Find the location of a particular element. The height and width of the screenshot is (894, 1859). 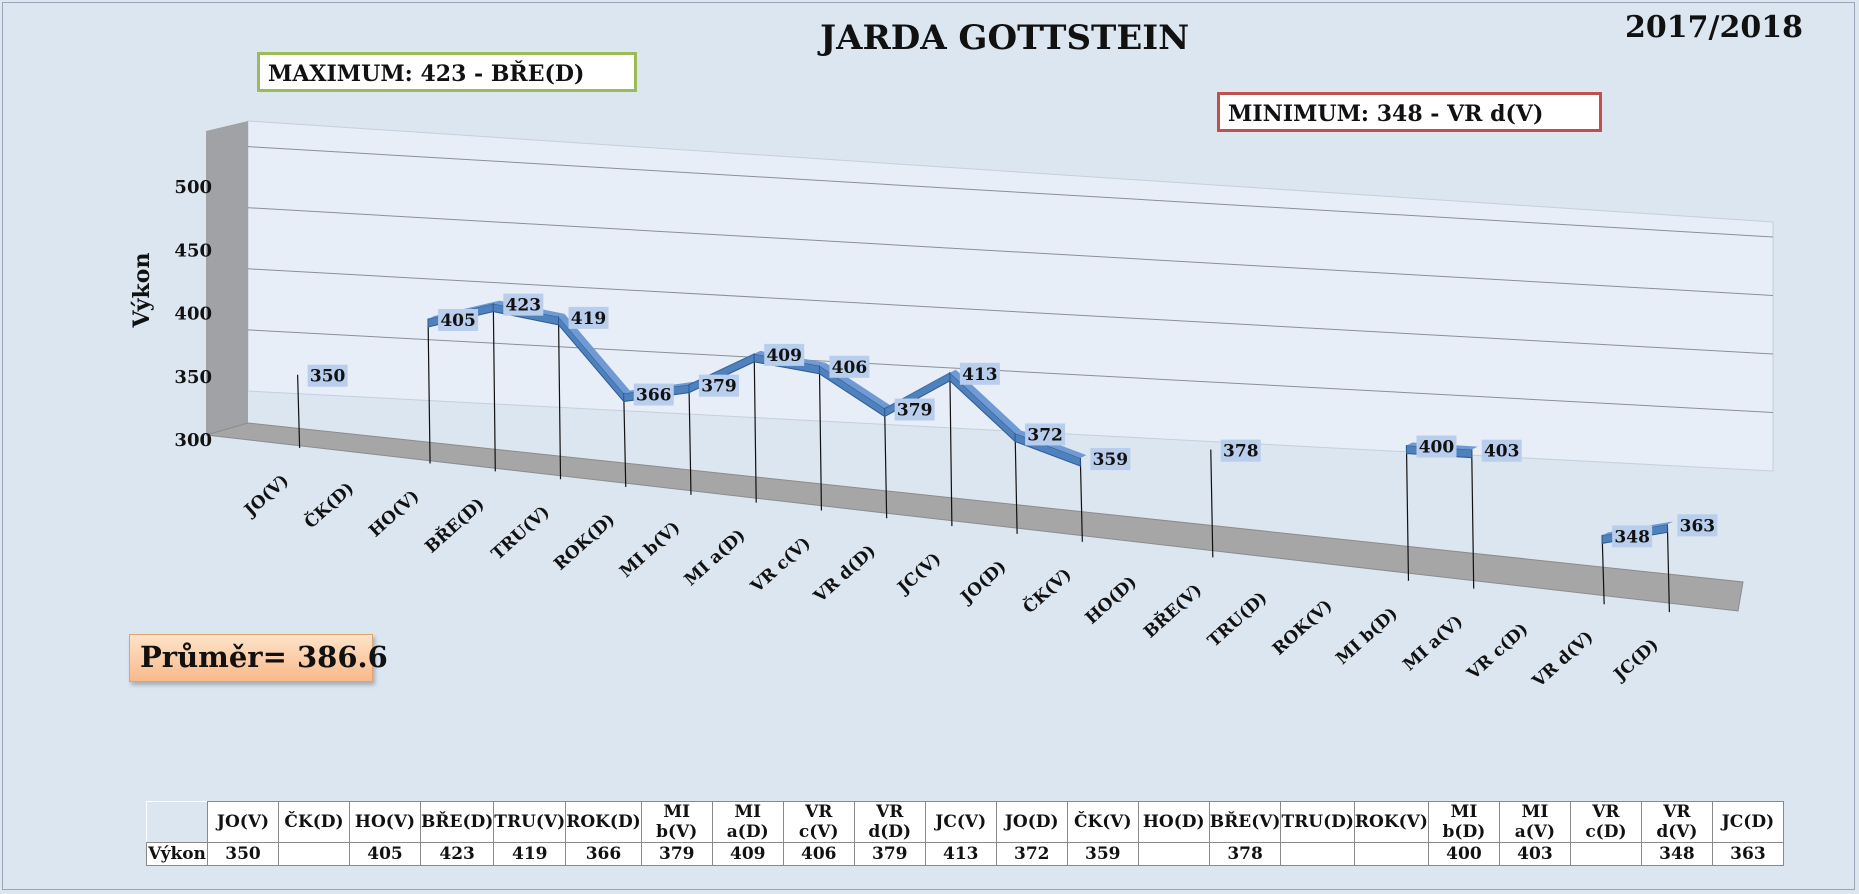

side-wall is located at coordinates (227, 278).